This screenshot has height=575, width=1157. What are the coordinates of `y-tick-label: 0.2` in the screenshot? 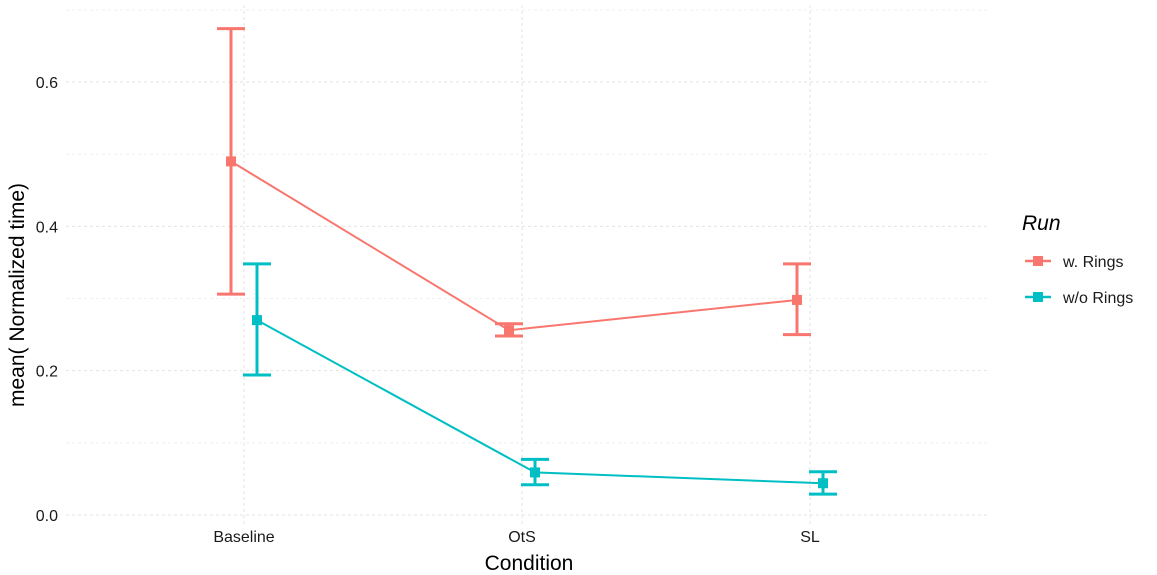 It's located at (47, 372).